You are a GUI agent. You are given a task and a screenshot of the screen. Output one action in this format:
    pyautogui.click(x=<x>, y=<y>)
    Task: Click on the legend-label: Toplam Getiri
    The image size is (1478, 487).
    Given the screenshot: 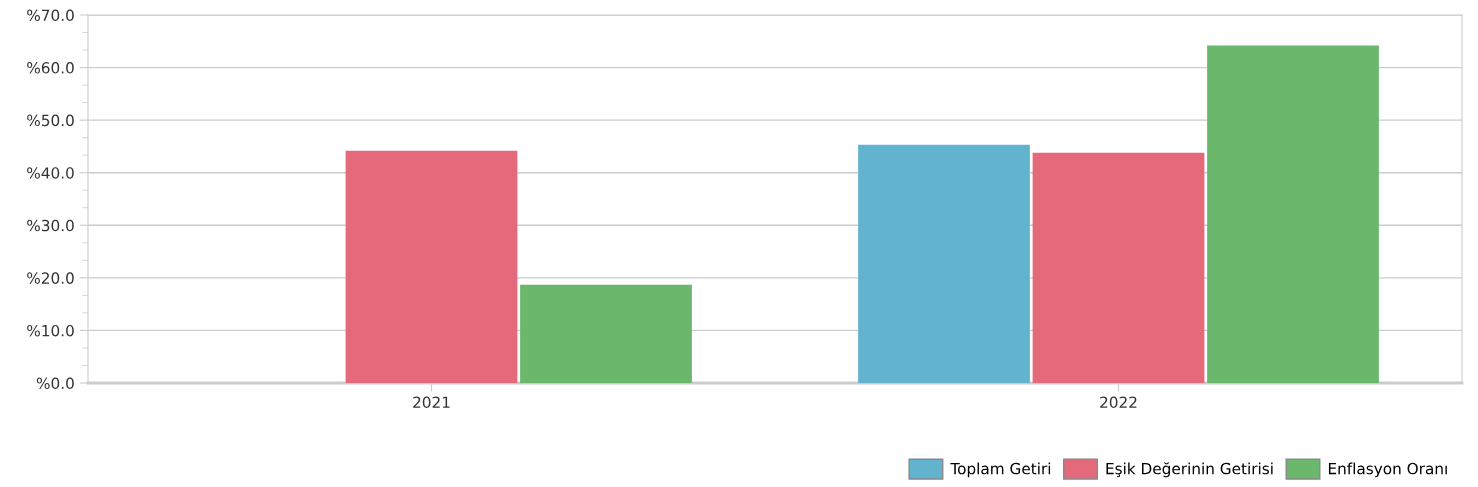 What is the action you would take?
    pyautogui.click(x=1000, y=470)
    